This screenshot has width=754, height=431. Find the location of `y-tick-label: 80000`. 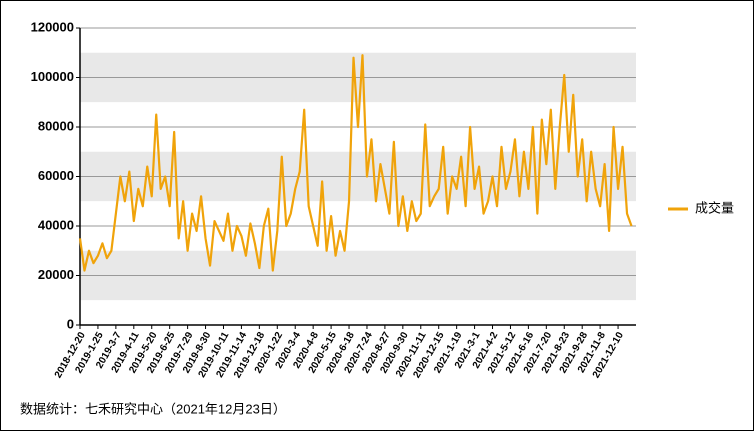

y-tick-label: 80000 is located at coordinates (56, 125).